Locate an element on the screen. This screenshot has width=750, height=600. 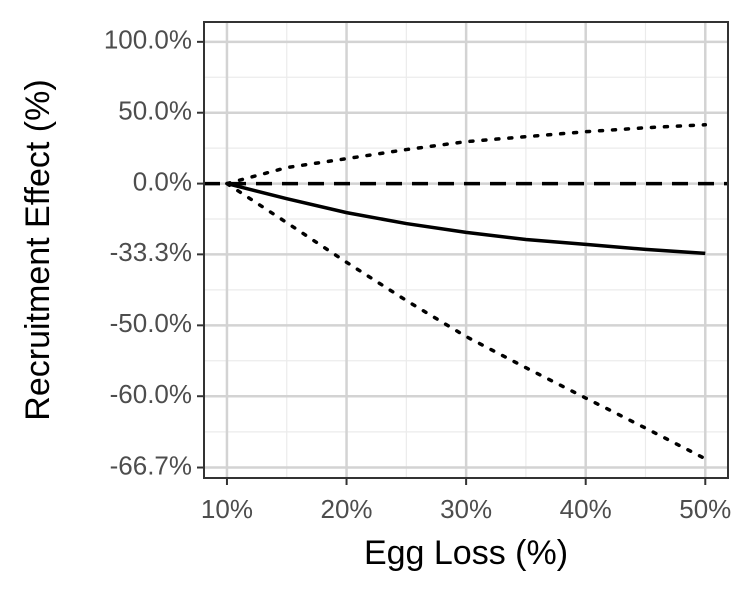
y-tick-label: -33.3% is located at coordinates (151, 252).